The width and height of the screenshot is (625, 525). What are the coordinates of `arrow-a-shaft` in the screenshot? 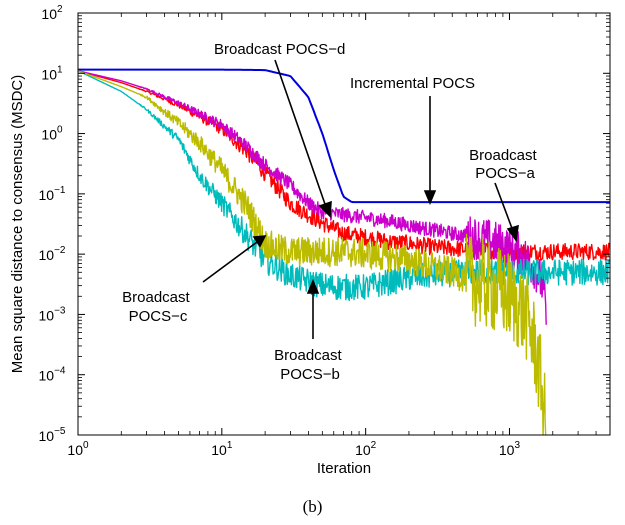 It's located at (504, 207).